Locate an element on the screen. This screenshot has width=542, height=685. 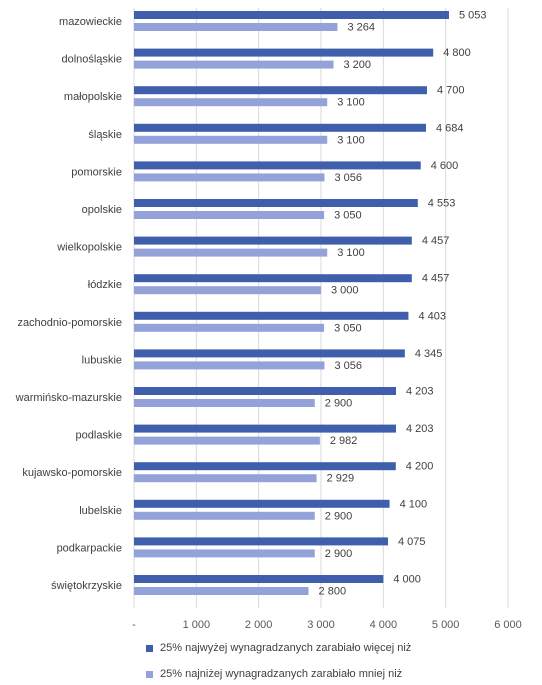
x-tick-label: 4 000 is located at coordinates (384, 625).